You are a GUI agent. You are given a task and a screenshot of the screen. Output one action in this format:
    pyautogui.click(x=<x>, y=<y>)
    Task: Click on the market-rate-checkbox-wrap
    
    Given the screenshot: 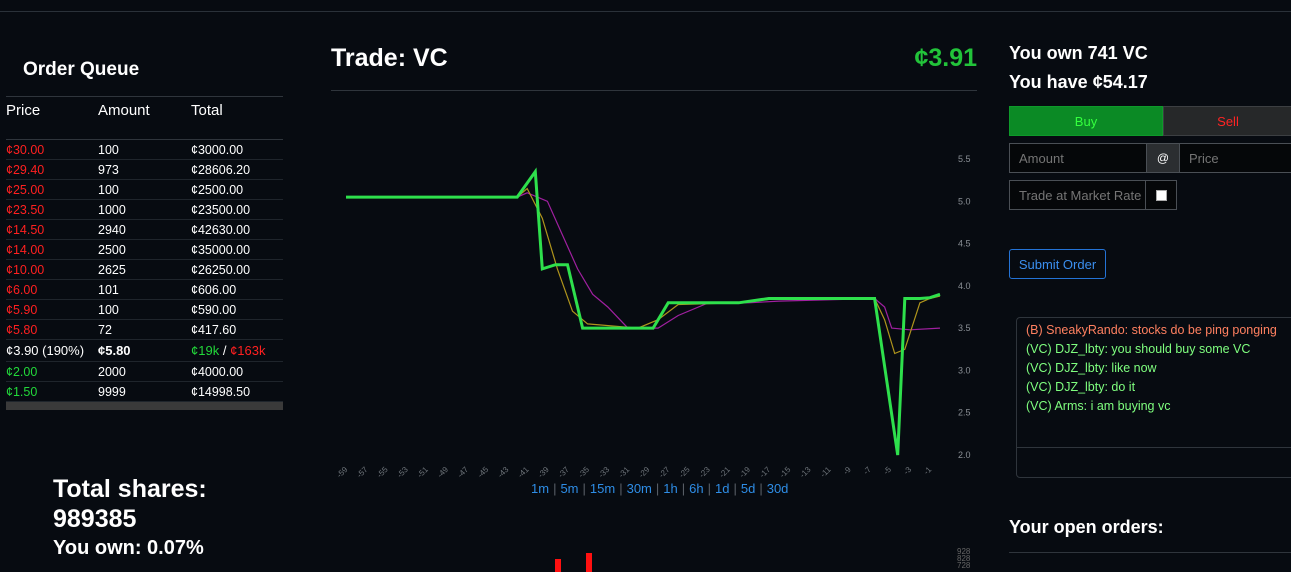 What is the action you would take?
    pyautogui.click(x=1161, y=195)
    